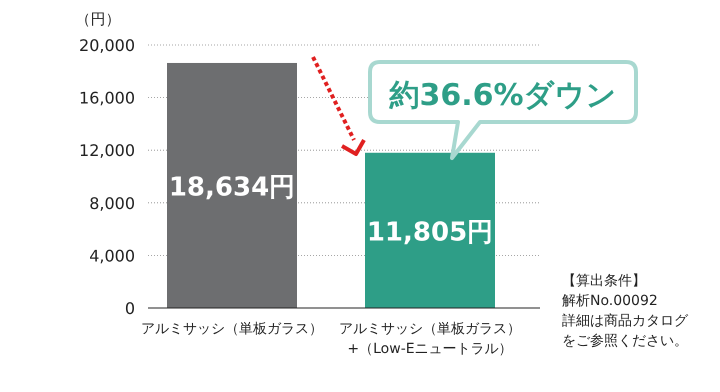 The width and height of the screenshot is (720, 392). What do you see at coordinates (129, 308) in the screenshot?
I see `y-tick-label: 0` at bounding box center [129, 308].